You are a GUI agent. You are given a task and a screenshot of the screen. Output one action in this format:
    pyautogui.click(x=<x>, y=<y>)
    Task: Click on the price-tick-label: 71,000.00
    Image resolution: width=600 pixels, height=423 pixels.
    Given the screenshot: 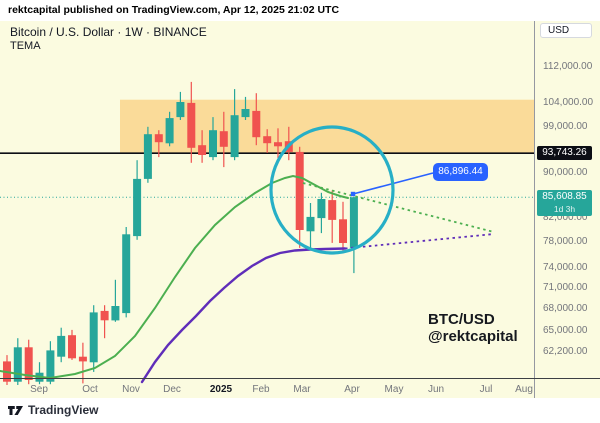 What is the action you would take?
    pyautogui.click(x=565, y=287)
    